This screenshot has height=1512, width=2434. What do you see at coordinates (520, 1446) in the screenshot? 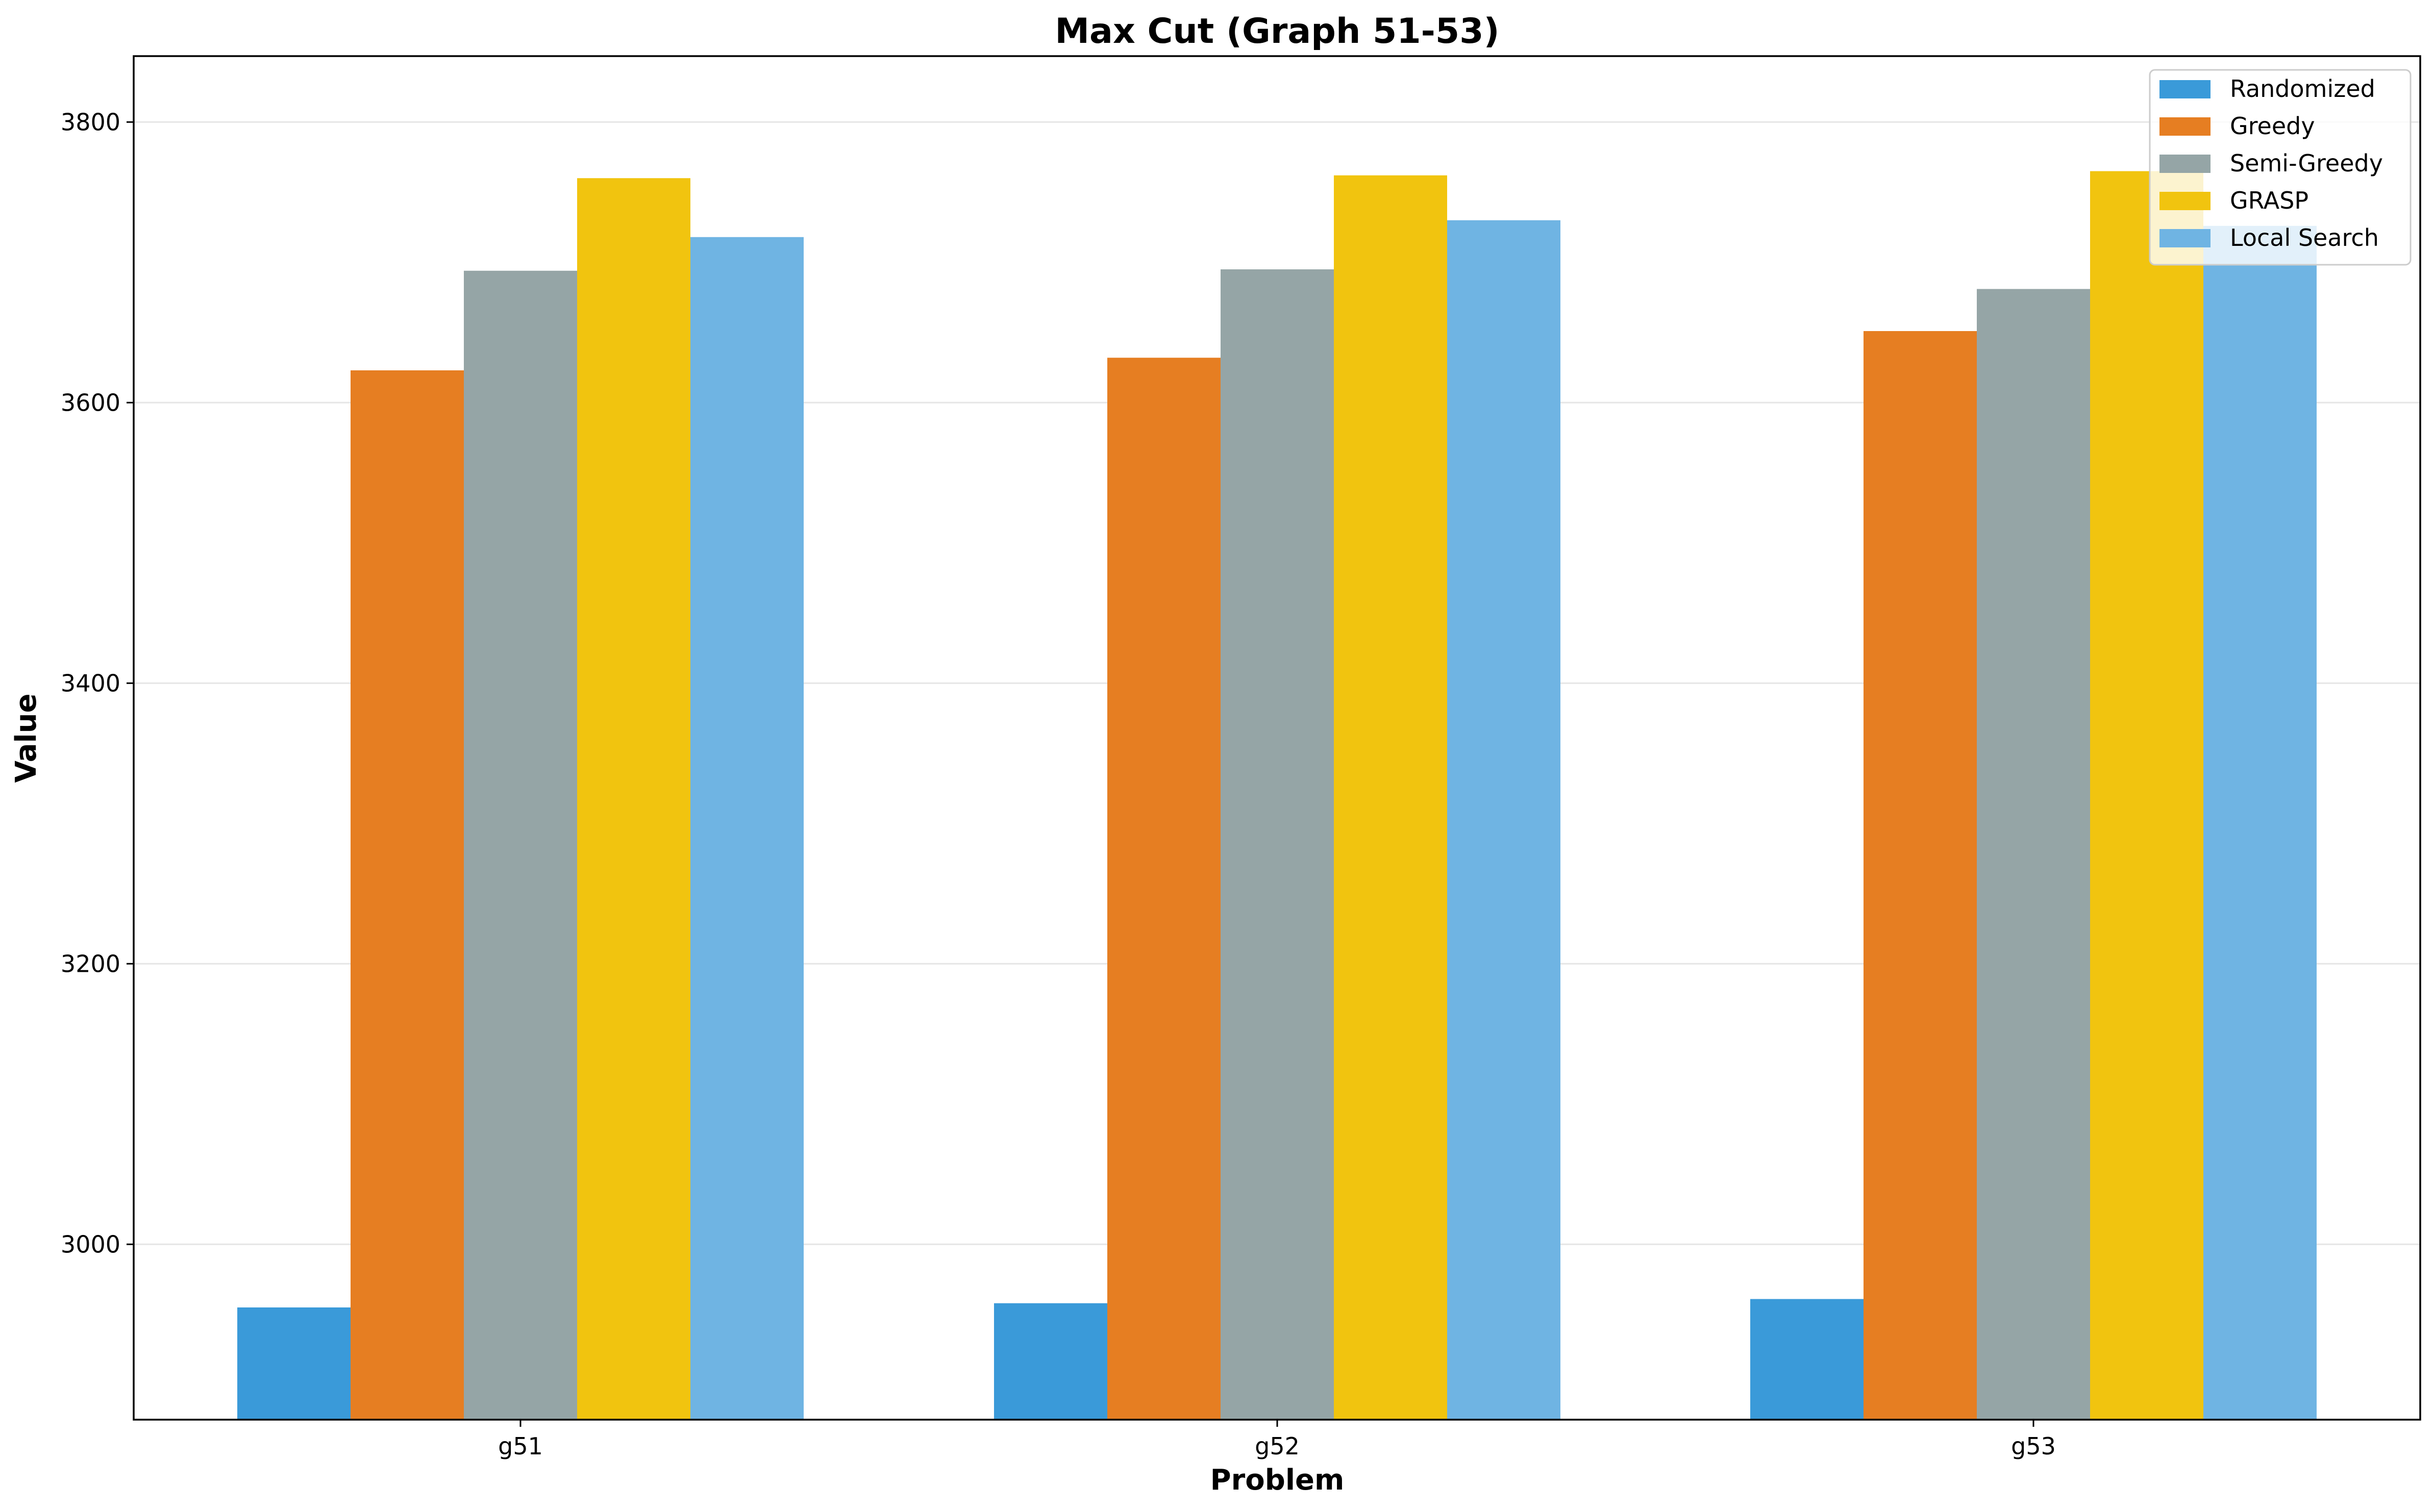
I see `x-tick-label: g51` at bounding box center [520, 1446].